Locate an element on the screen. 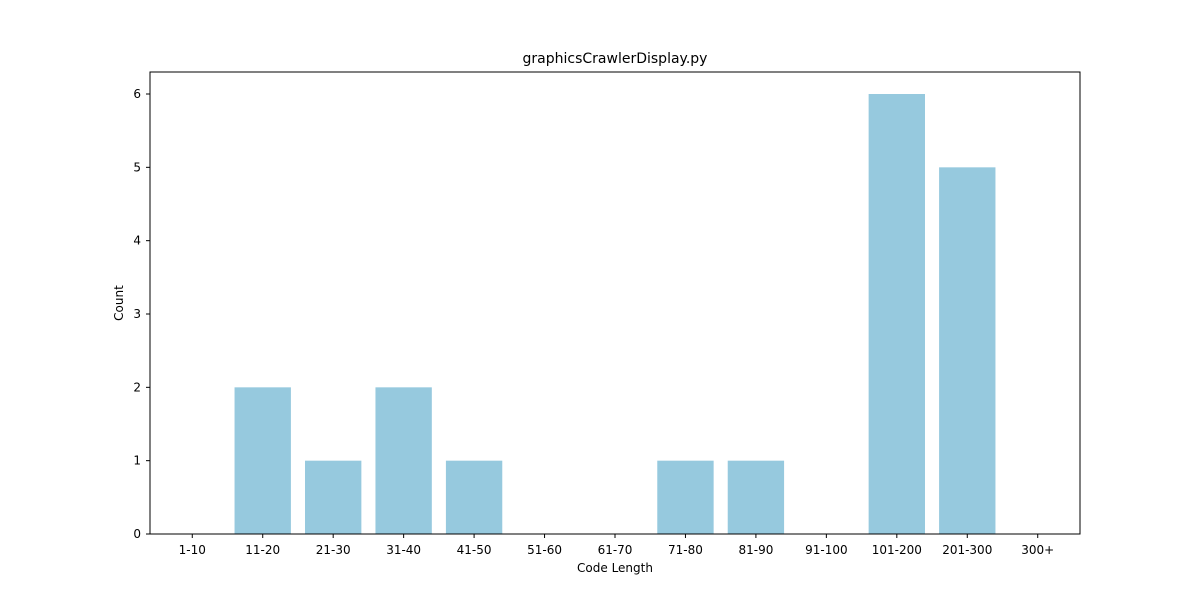 The image size is (1200, 600). chart-title: graphicsCrawlerDisplay.py is located at coordinates (615, 59).